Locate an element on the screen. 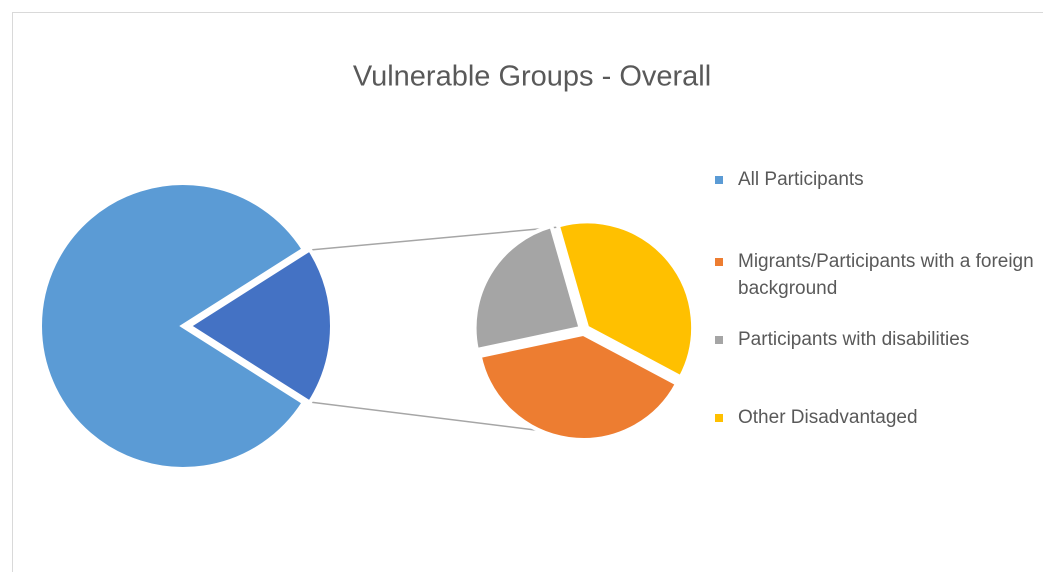 The image size is (1043, 572). legend-label: All Participants is located at coordinates (801, 179).